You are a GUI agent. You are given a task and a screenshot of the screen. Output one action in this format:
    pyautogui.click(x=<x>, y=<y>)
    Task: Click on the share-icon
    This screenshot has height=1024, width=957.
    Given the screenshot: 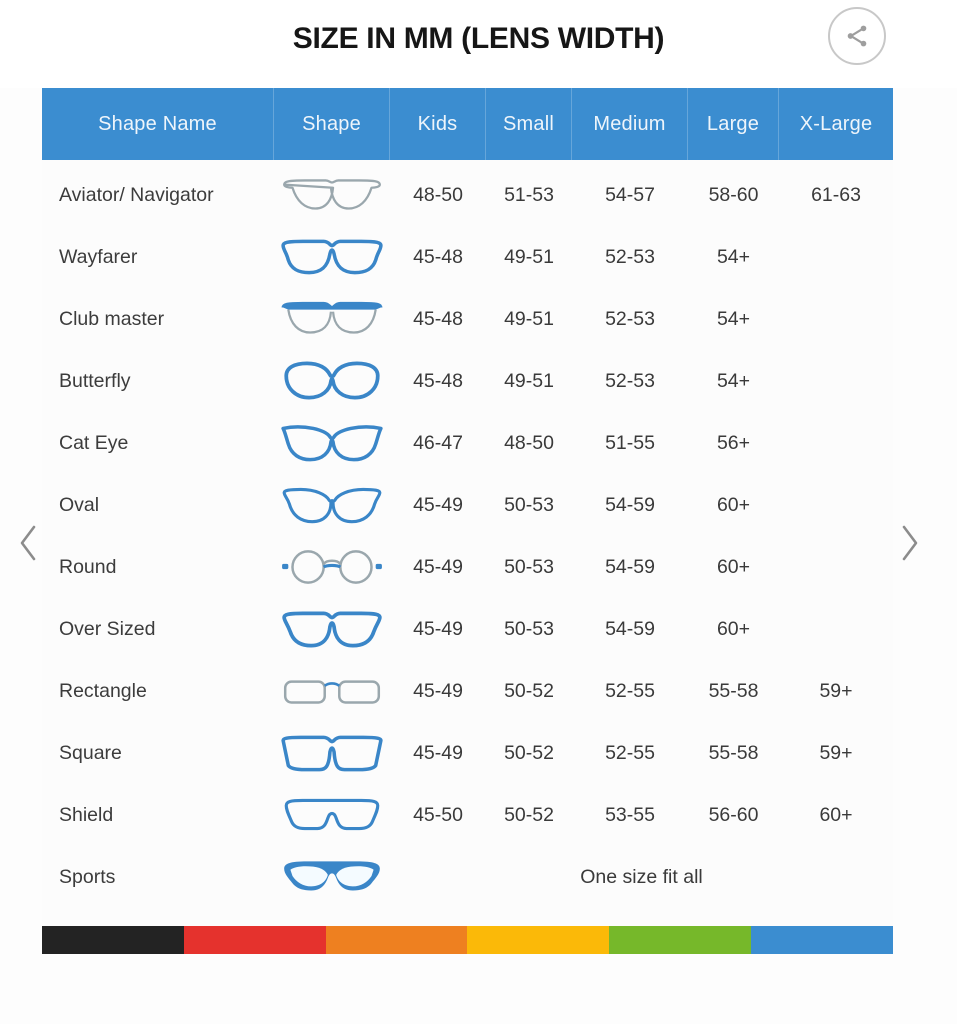 What is the action you would take?
    pyautogui.click(x=857, y=36)
    